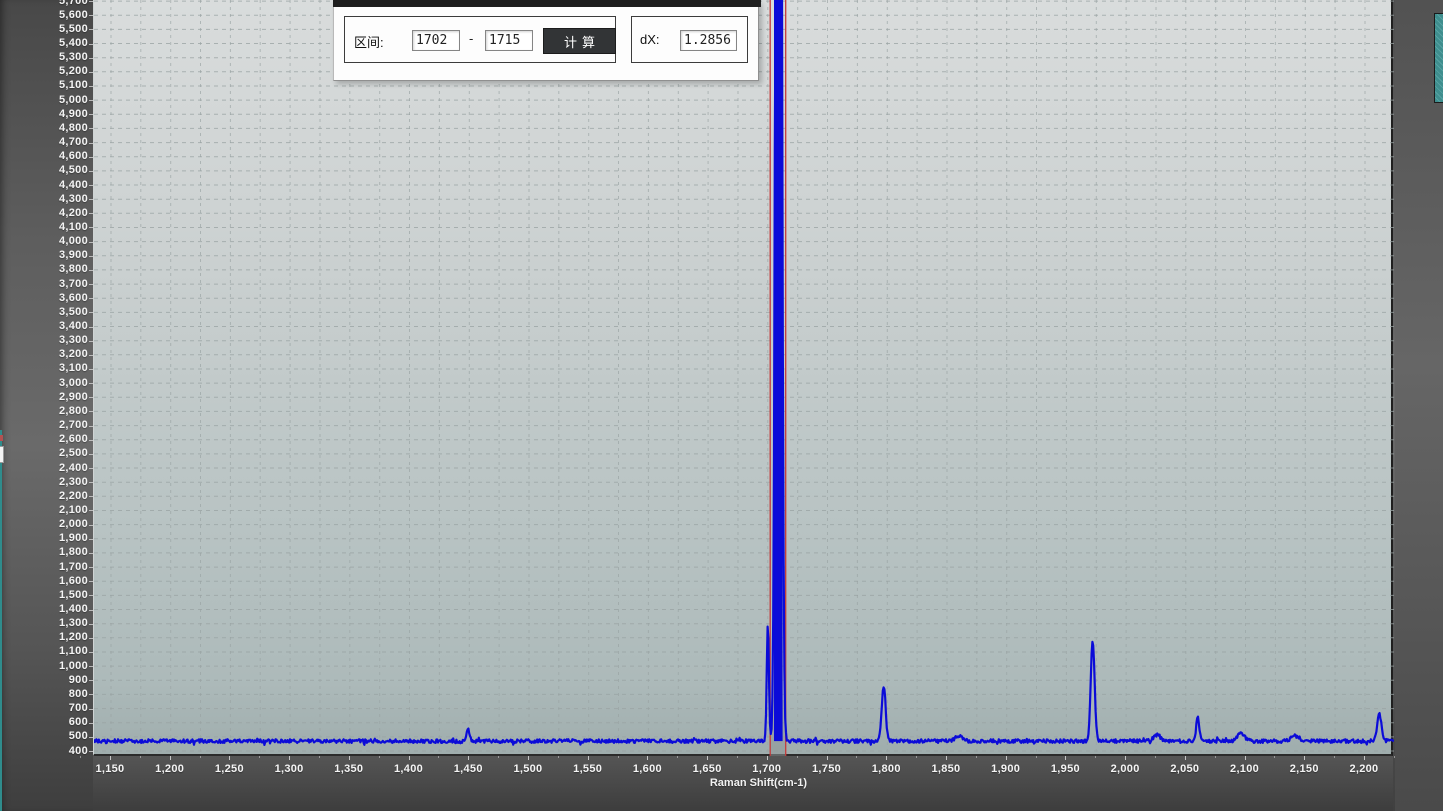 This screenshot has height=811, width=1443. I want to click on x-axis-label: 2,000, so click(1125, 769).